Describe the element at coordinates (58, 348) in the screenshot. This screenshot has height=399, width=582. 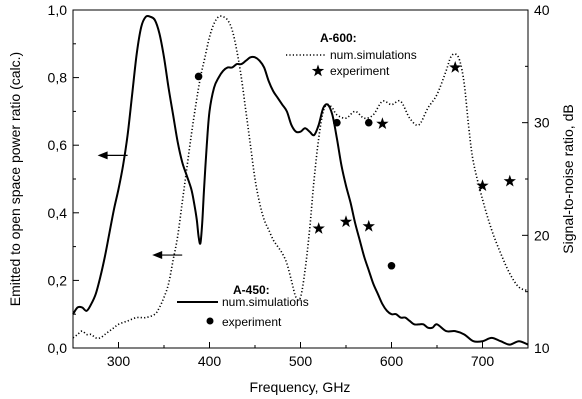
I see `y-left-tick-label: 0,0` at that location.